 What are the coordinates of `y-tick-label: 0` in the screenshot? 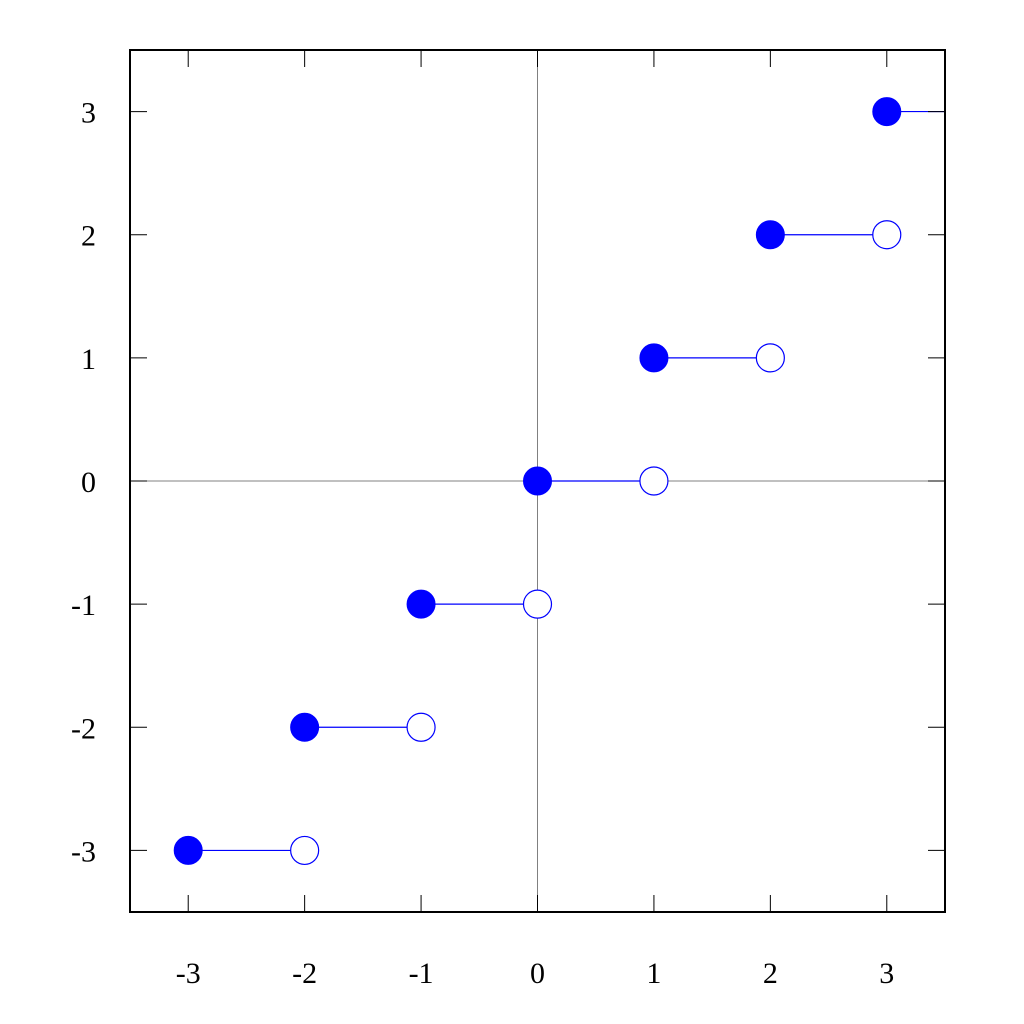 It's located at (88, 482).